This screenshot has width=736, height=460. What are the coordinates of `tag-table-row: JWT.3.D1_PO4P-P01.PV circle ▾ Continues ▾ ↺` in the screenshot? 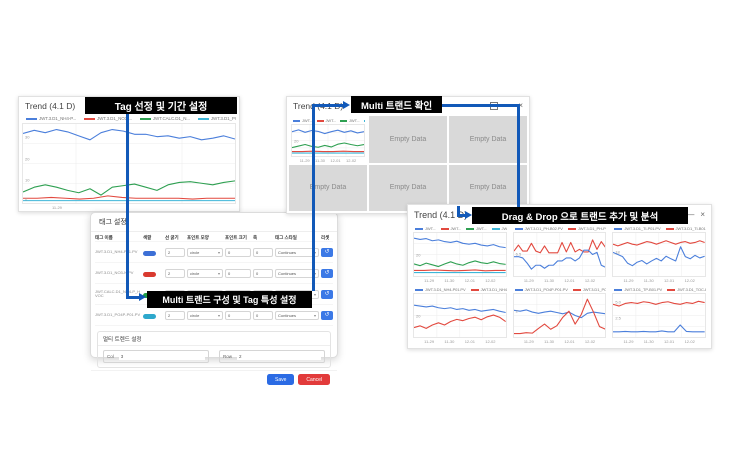 It's located at (214, 316).